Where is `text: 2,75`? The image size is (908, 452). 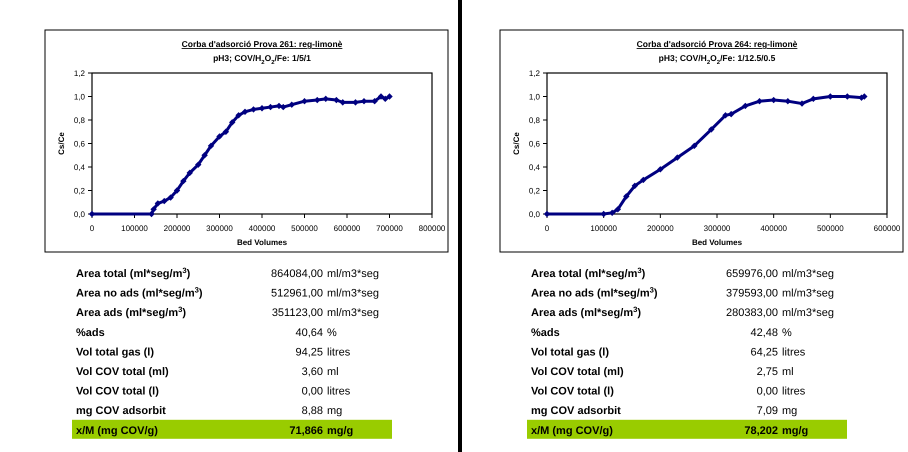 text: 2,75 is located at coordinates (767, 372).